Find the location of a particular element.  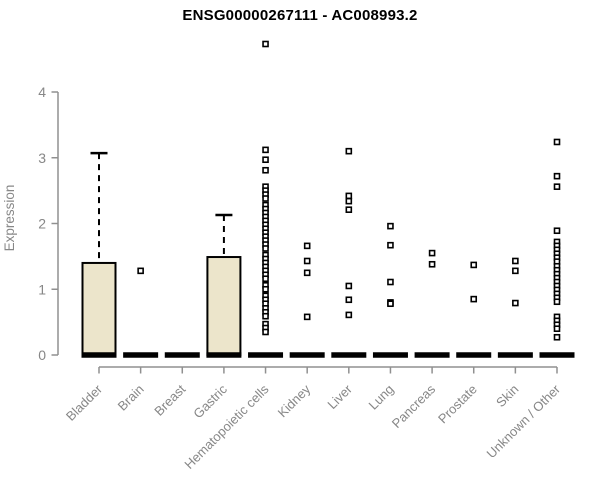

y-tick-label: 1 is located at coordinates (42, 289).